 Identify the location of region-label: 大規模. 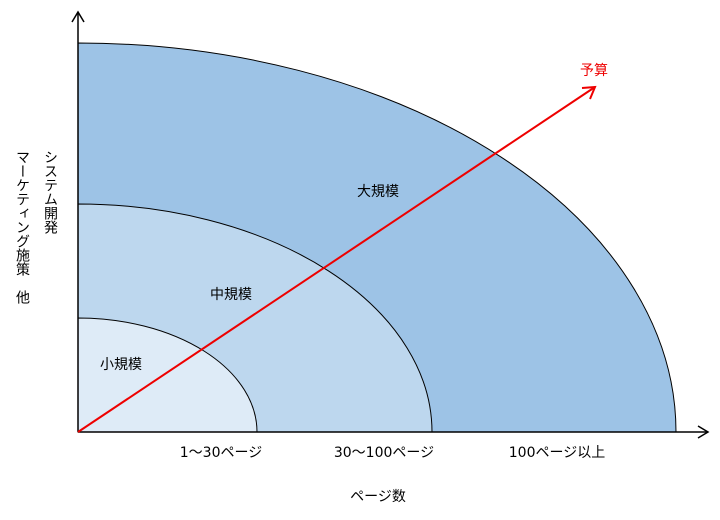
(378, 192).